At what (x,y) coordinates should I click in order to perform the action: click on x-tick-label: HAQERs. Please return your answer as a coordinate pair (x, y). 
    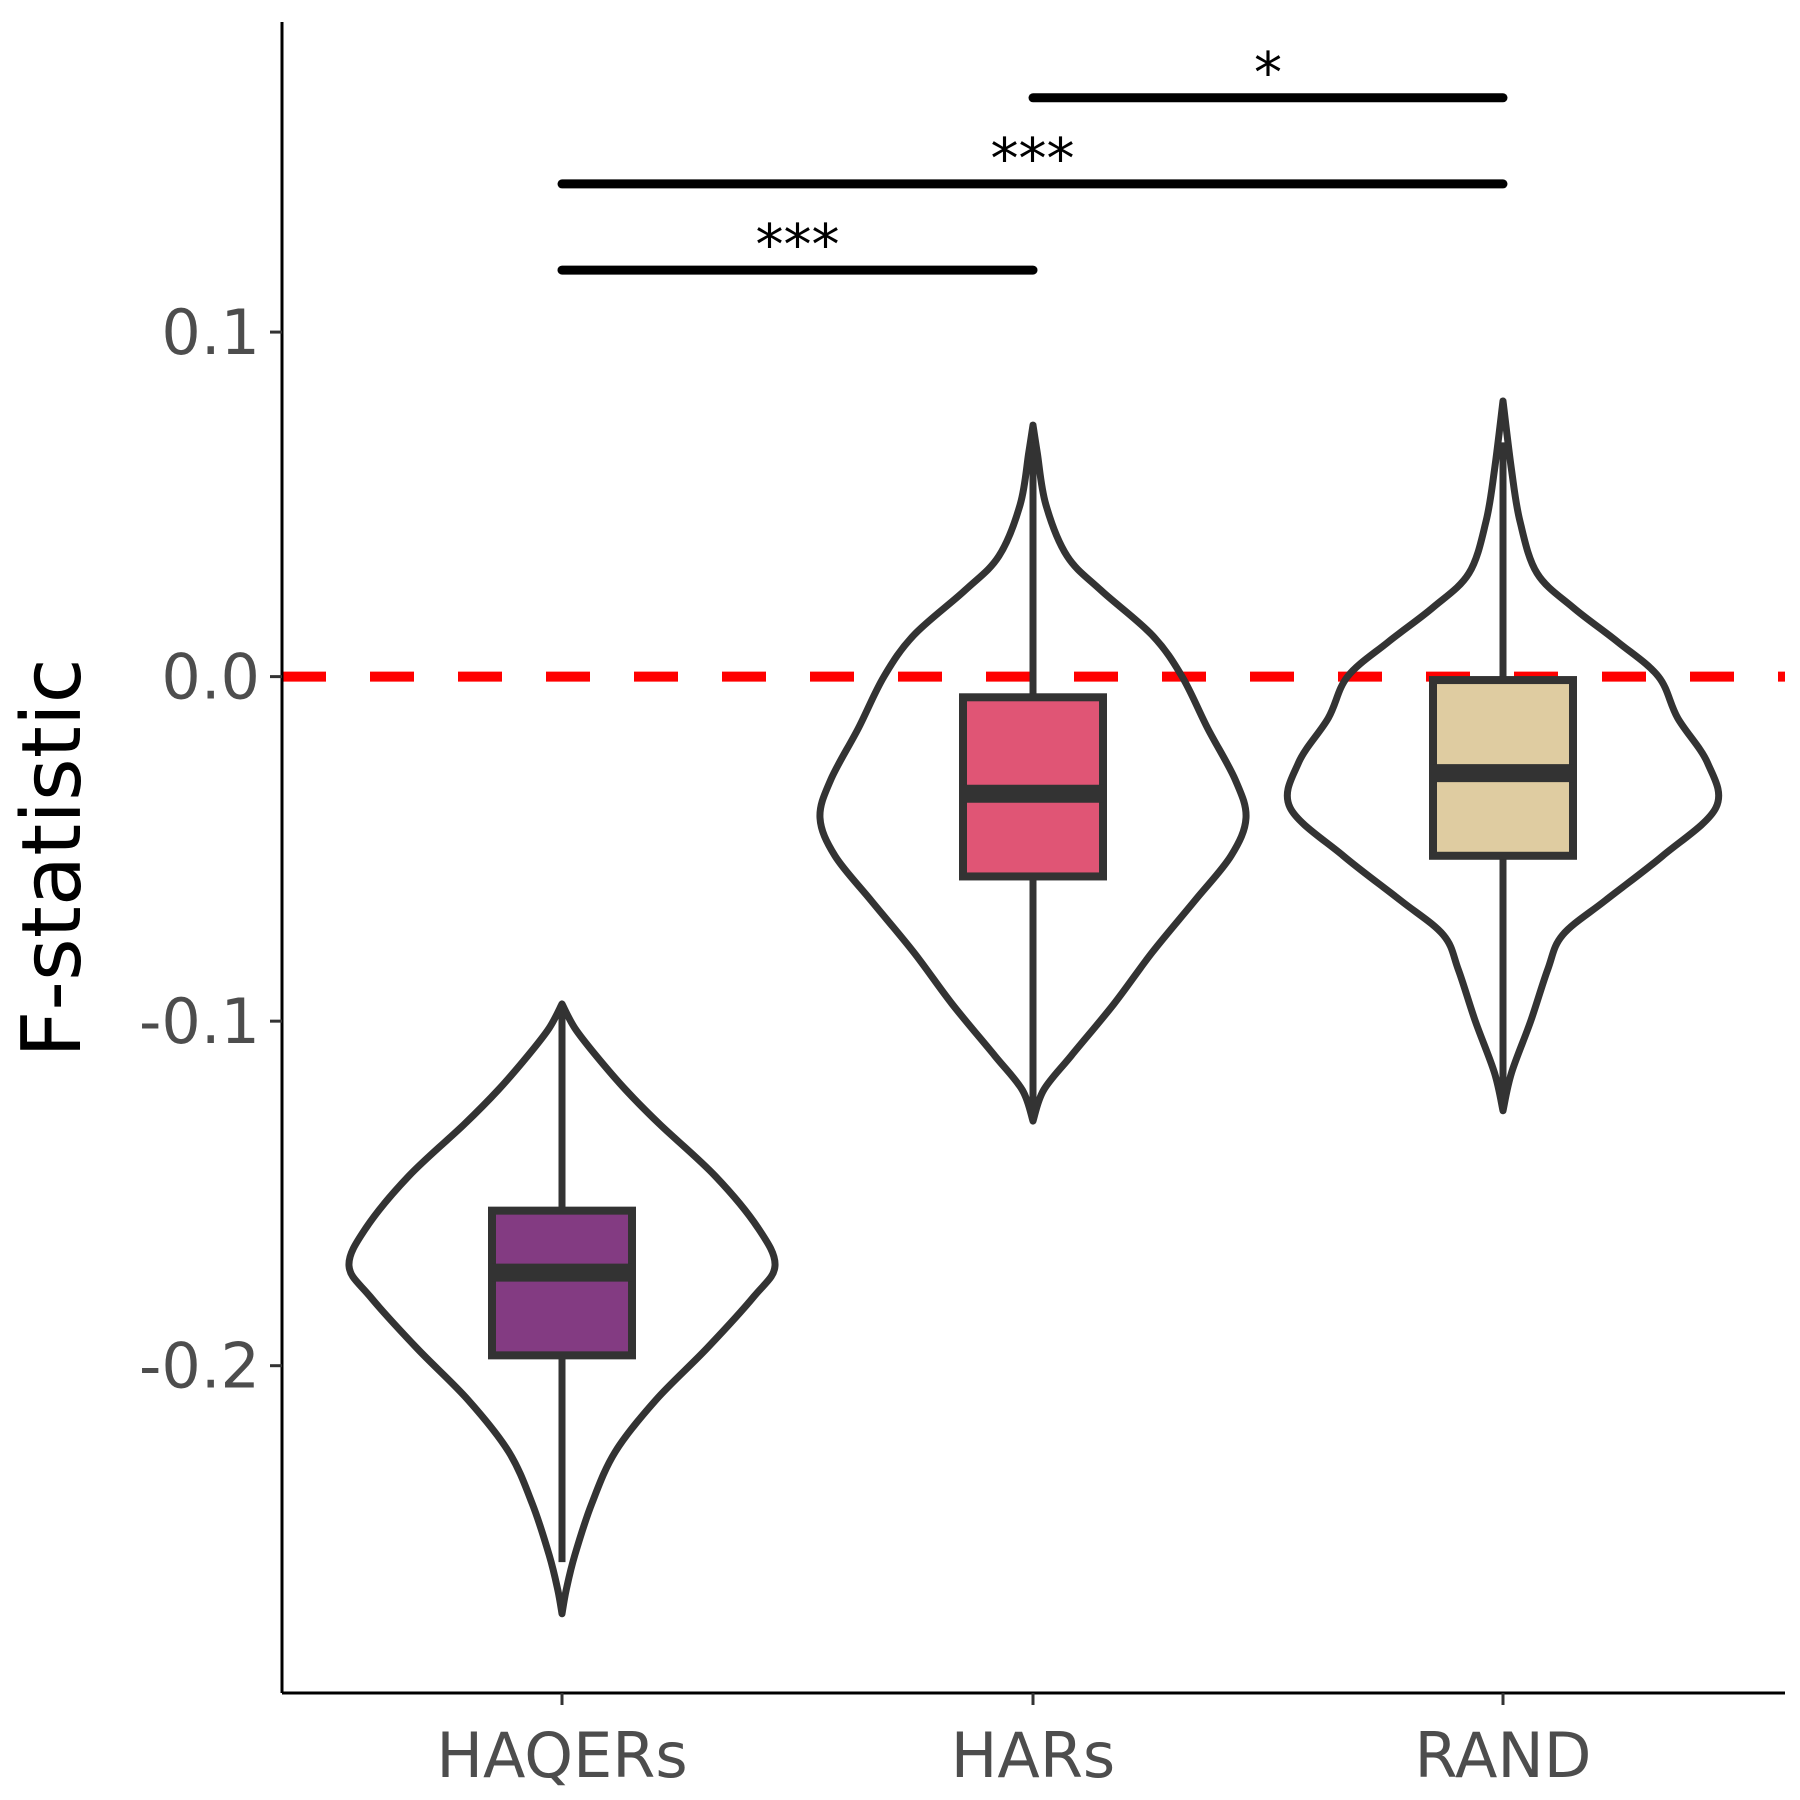
    Looking at the image, I should click on (561, 1755).